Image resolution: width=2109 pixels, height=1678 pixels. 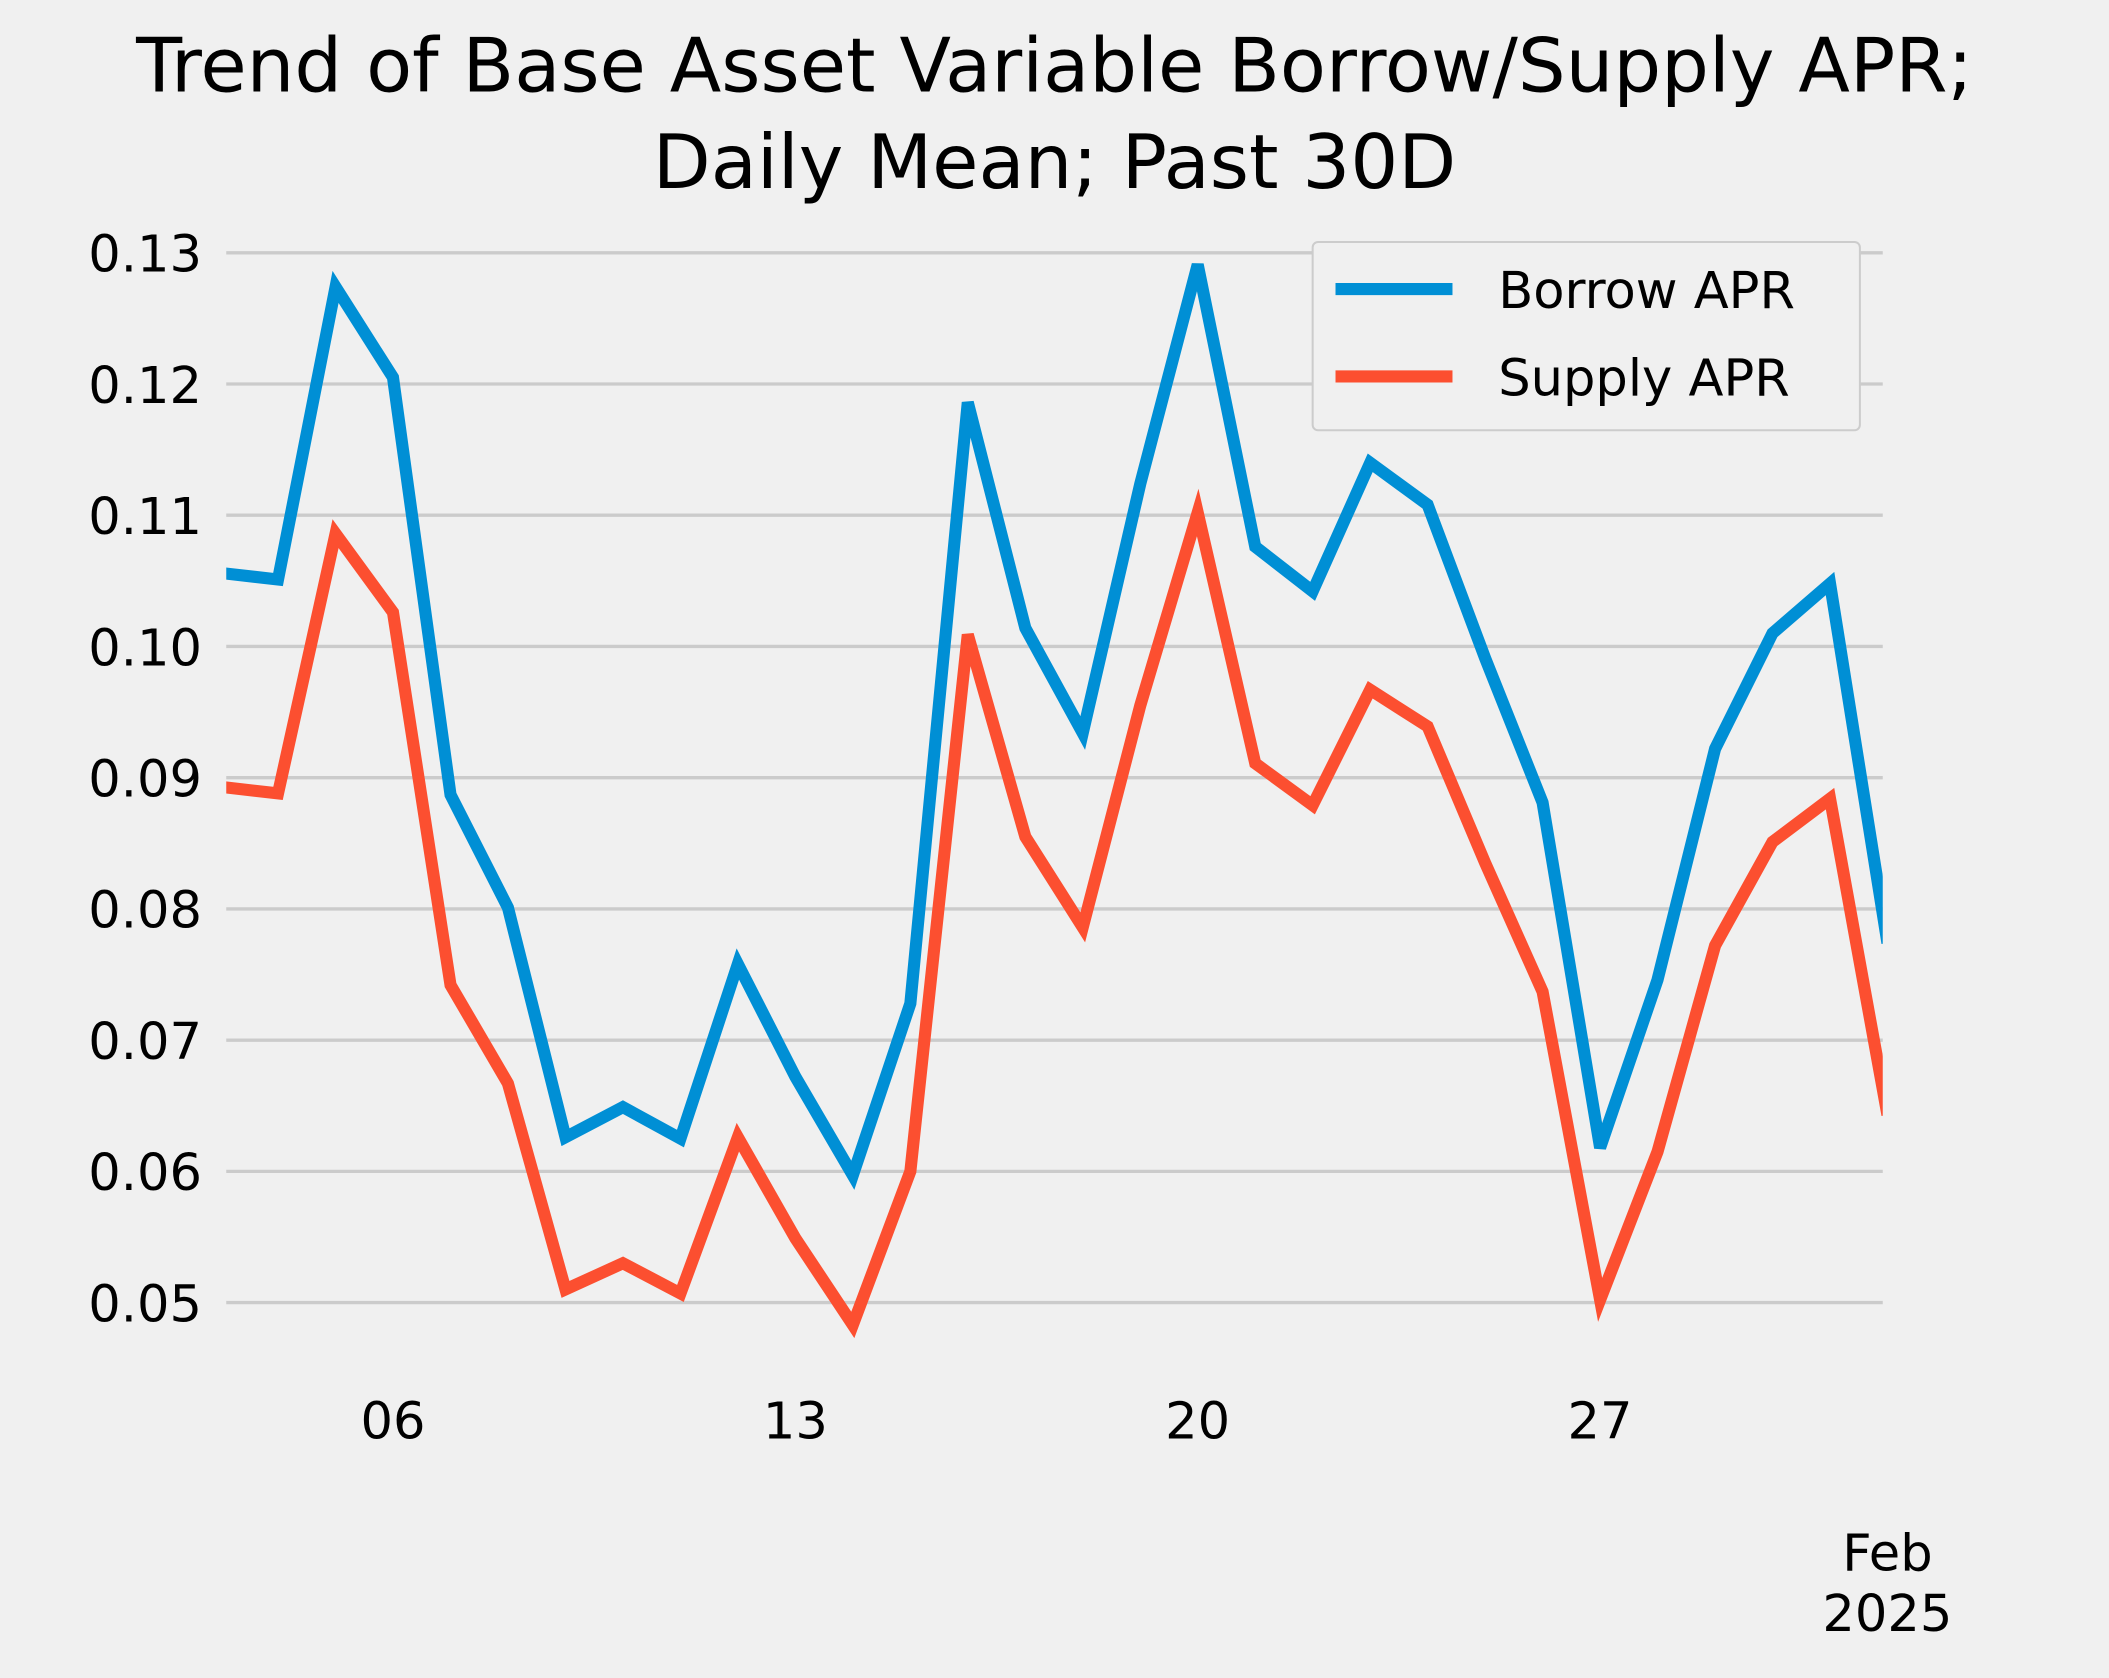 What do you see at coordinates (145, 1304) in the screenshot?
I see `y-tick-label: 0.05` at bounding box center [145, 1304].